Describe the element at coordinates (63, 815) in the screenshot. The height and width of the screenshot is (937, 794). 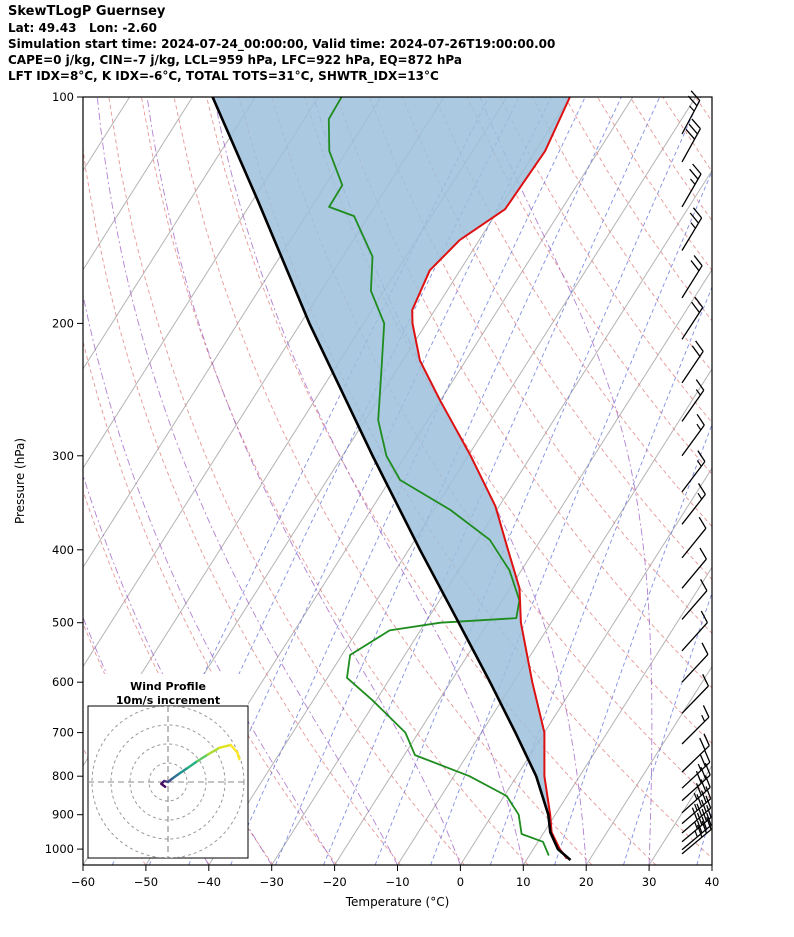
I see `y-tick-label: 900` at that location.